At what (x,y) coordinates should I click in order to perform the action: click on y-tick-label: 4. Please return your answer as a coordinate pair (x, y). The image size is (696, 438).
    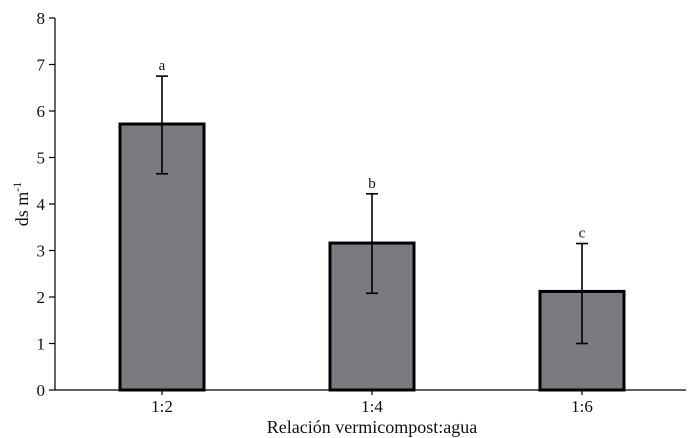
    Looking at the image, I should click on (41, 204).